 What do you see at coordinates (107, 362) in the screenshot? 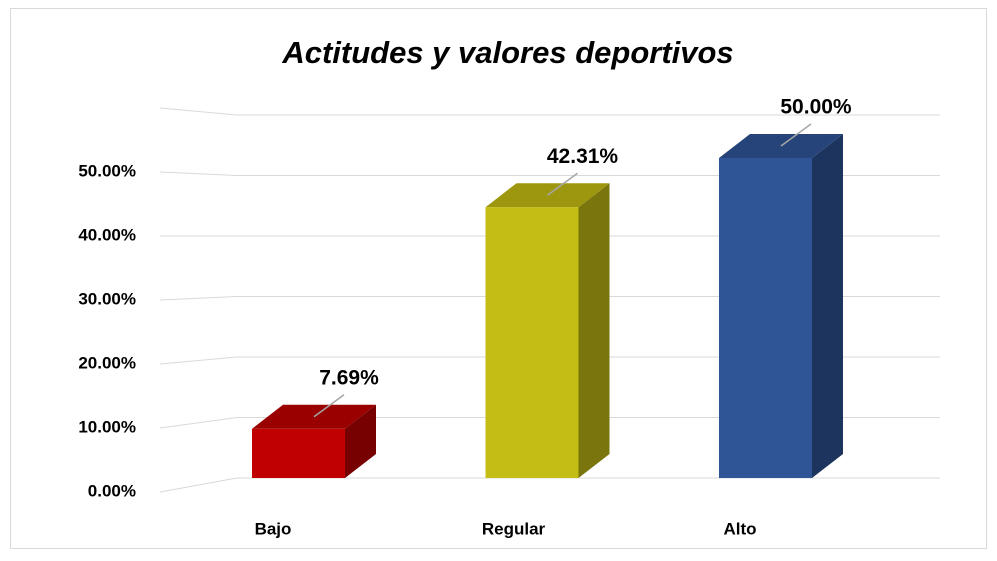
I see `y-tick-label: 20.00%` at bounding box center [107, 362].